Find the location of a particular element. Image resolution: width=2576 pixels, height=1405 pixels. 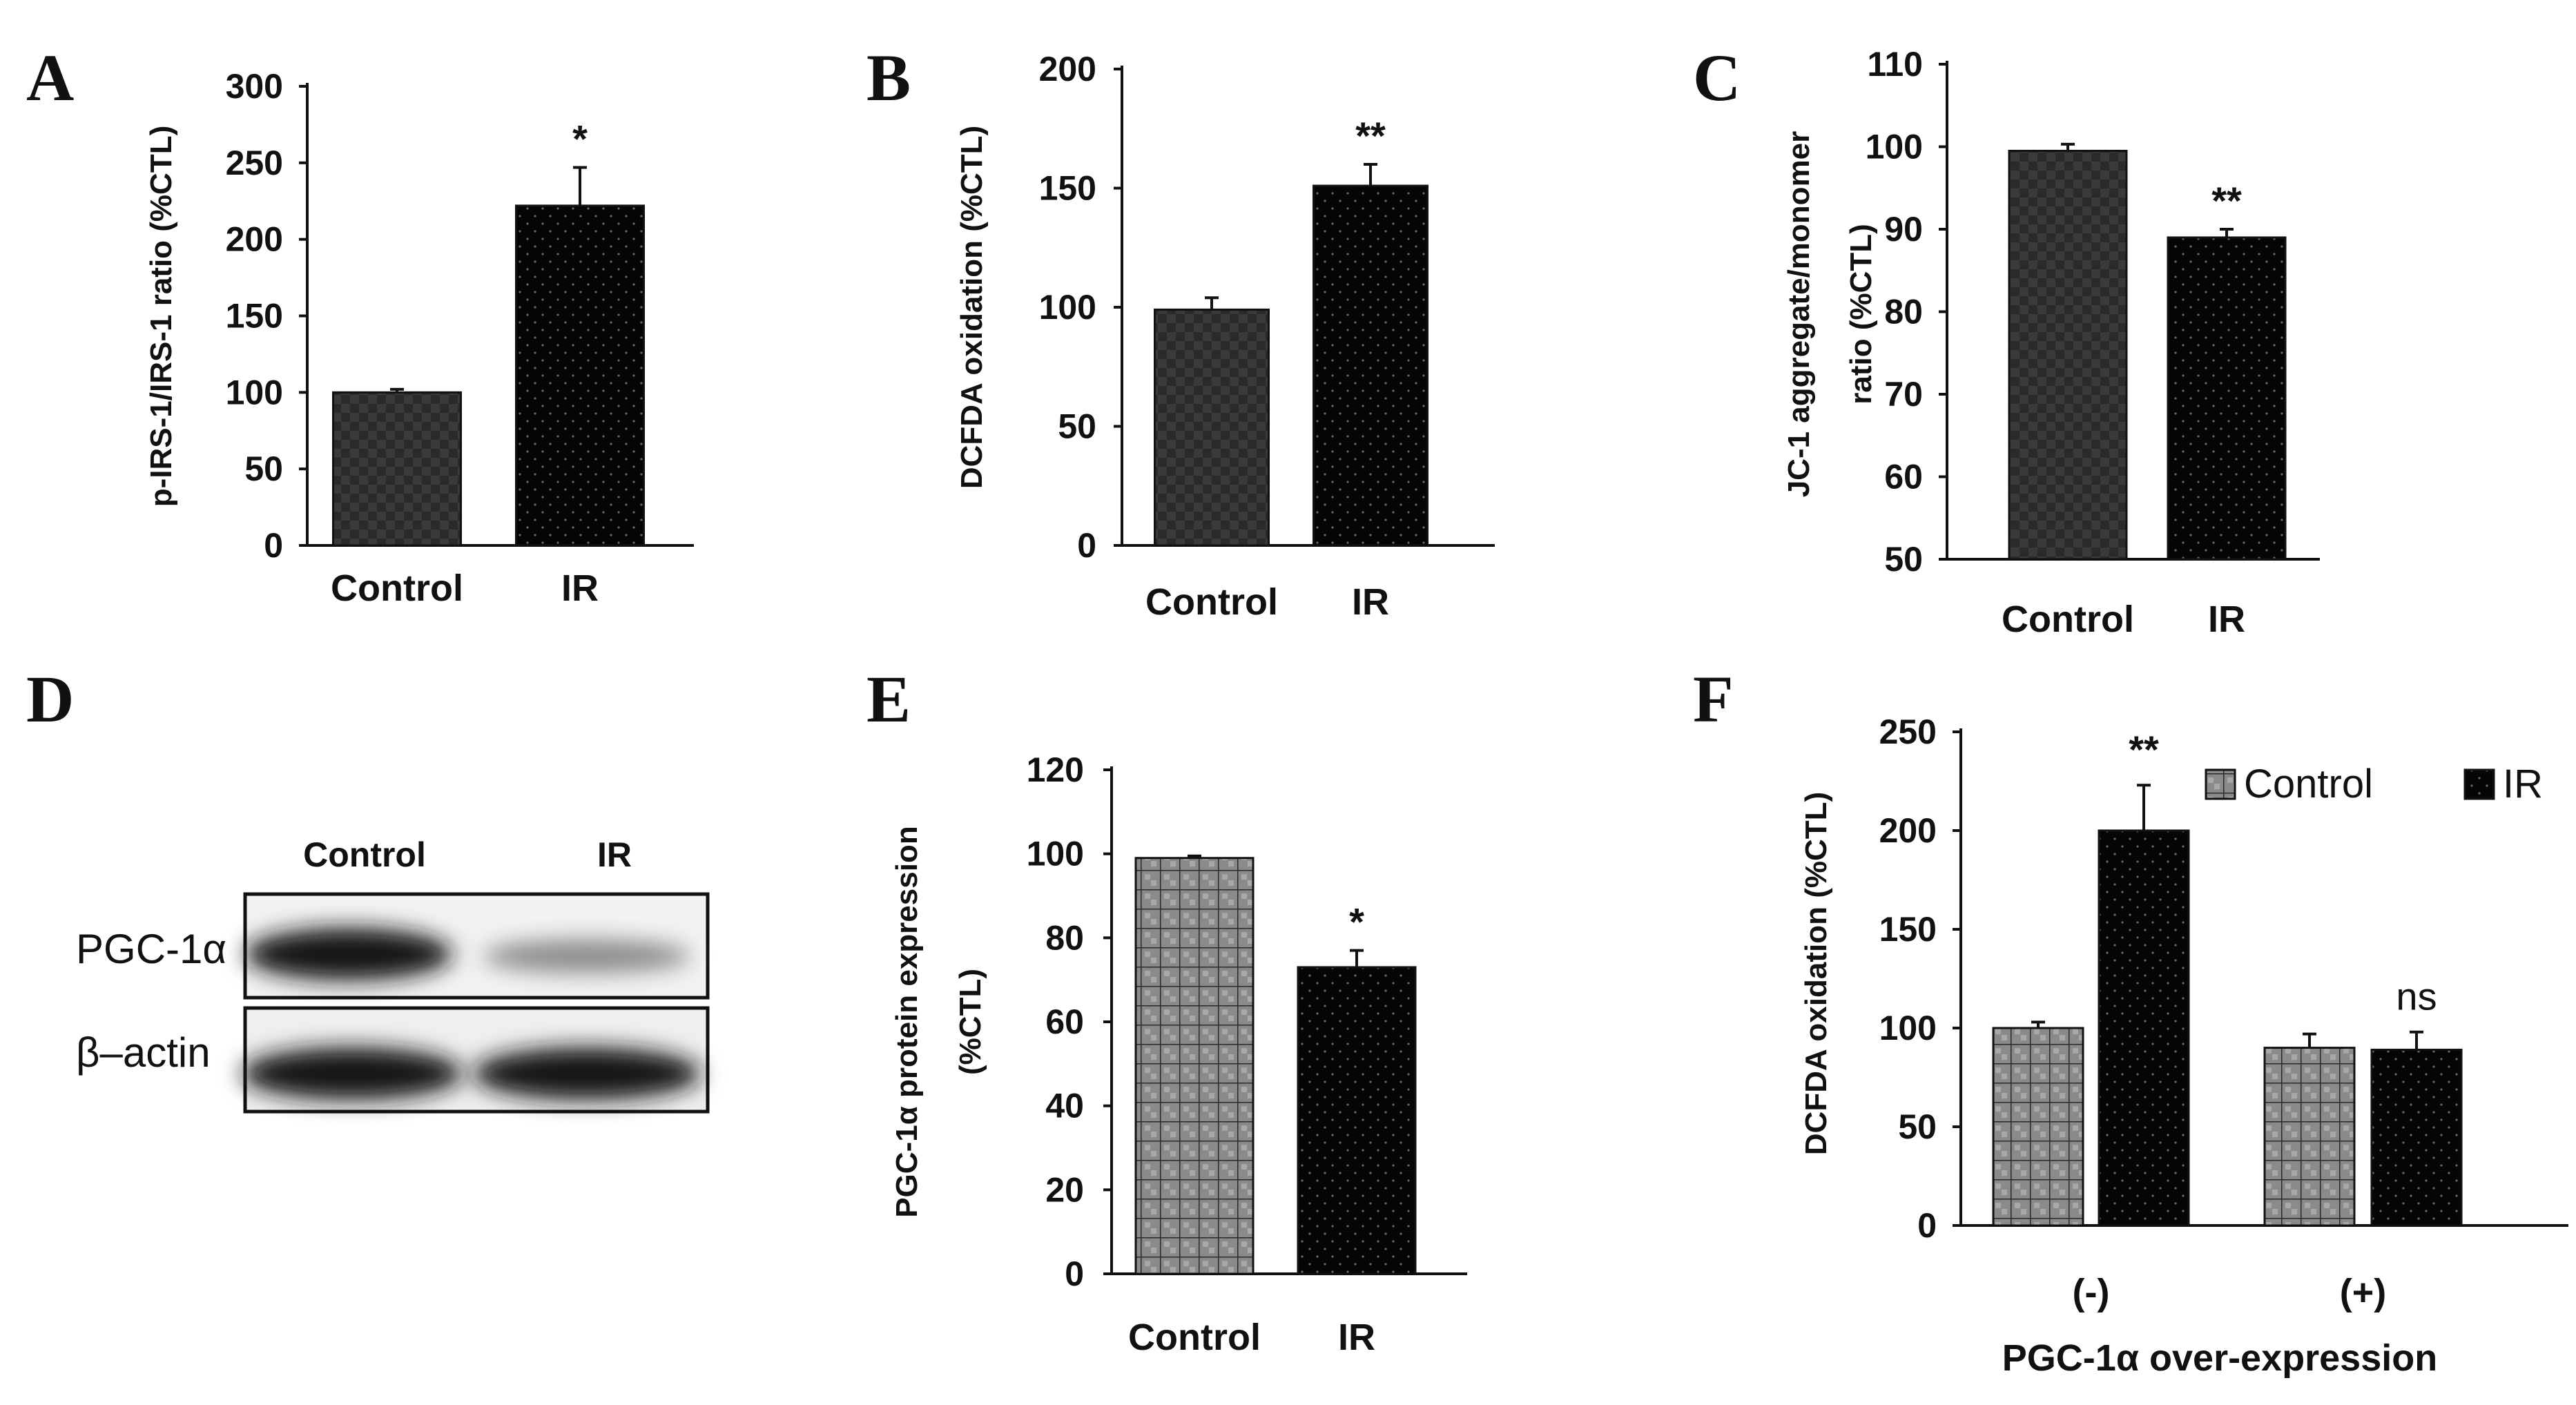

panel-f-legend-swatch-ir is located at coordinates (2479, 784).